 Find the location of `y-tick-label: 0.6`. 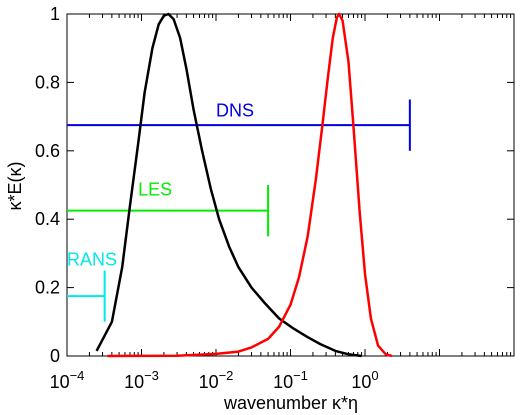

y-tick-label: 0.6 is located at coordinates (47, 151).